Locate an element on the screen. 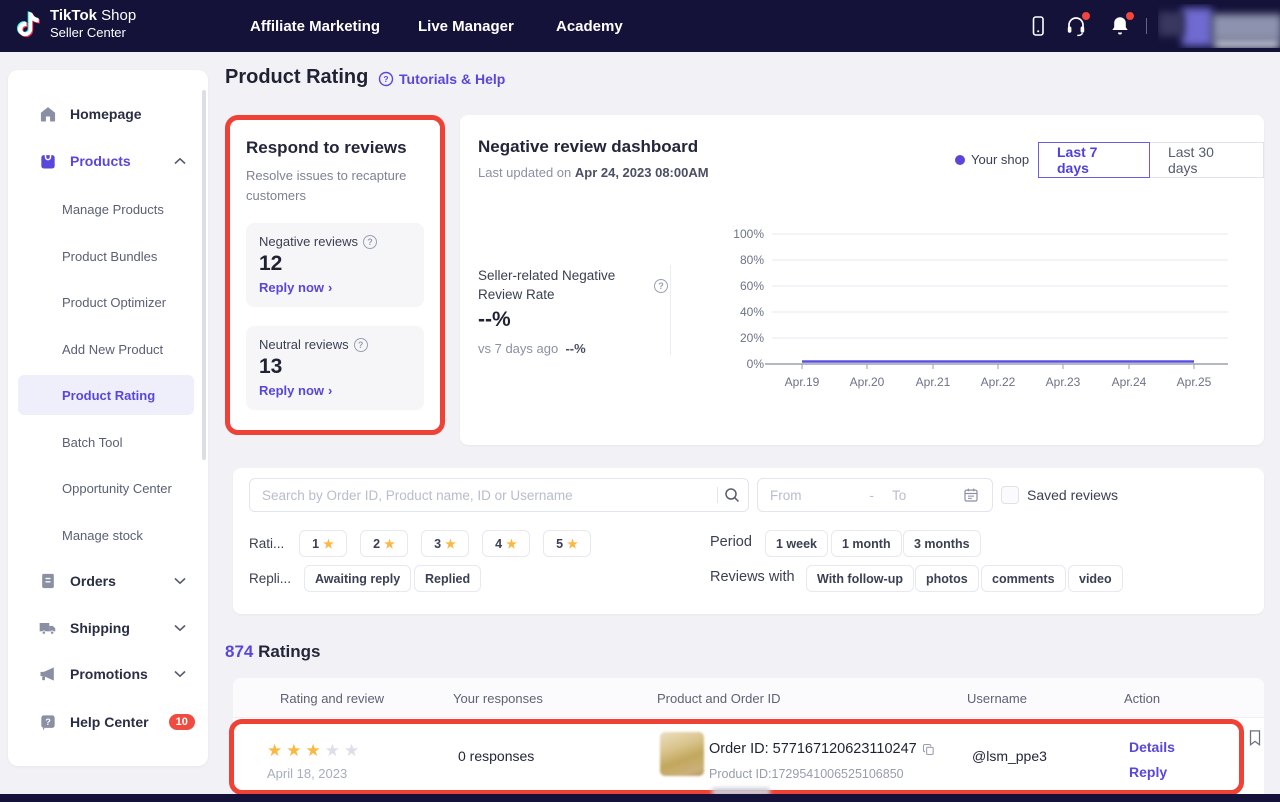 This screenshot has height=802, width=1280. period-filter-label: Period is located at coordinates (731, 542).